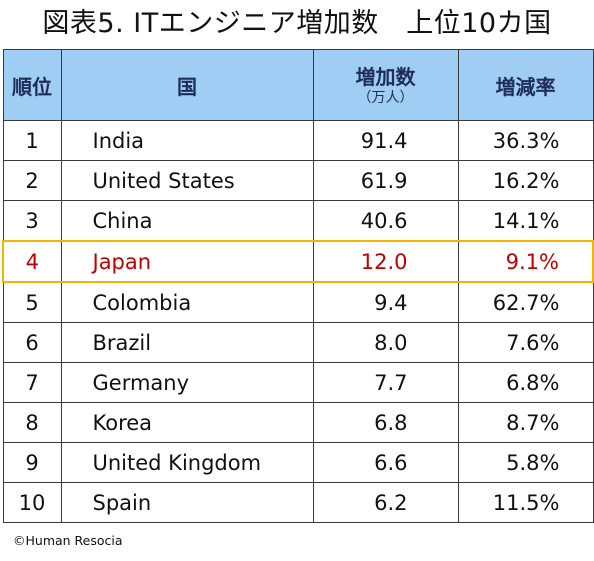 This screenshot has height=561, width=594. What do you see at coordinates (385, 462) in the screenshot?
I see `increase-cell: 6.6` at bounding box center [385, 462].